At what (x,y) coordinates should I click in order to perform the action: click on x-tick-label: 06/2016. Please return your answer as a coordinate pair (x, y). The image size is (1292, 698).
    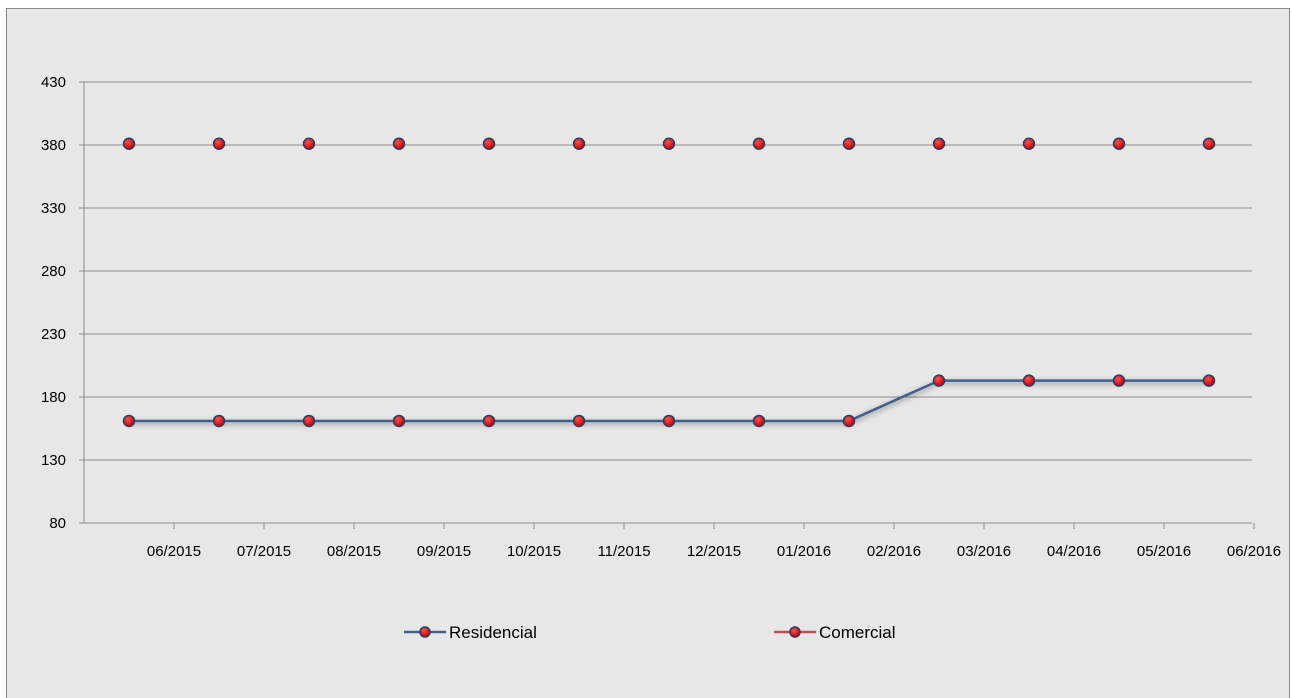
    Looking at the image, I should click on (1254, 551).